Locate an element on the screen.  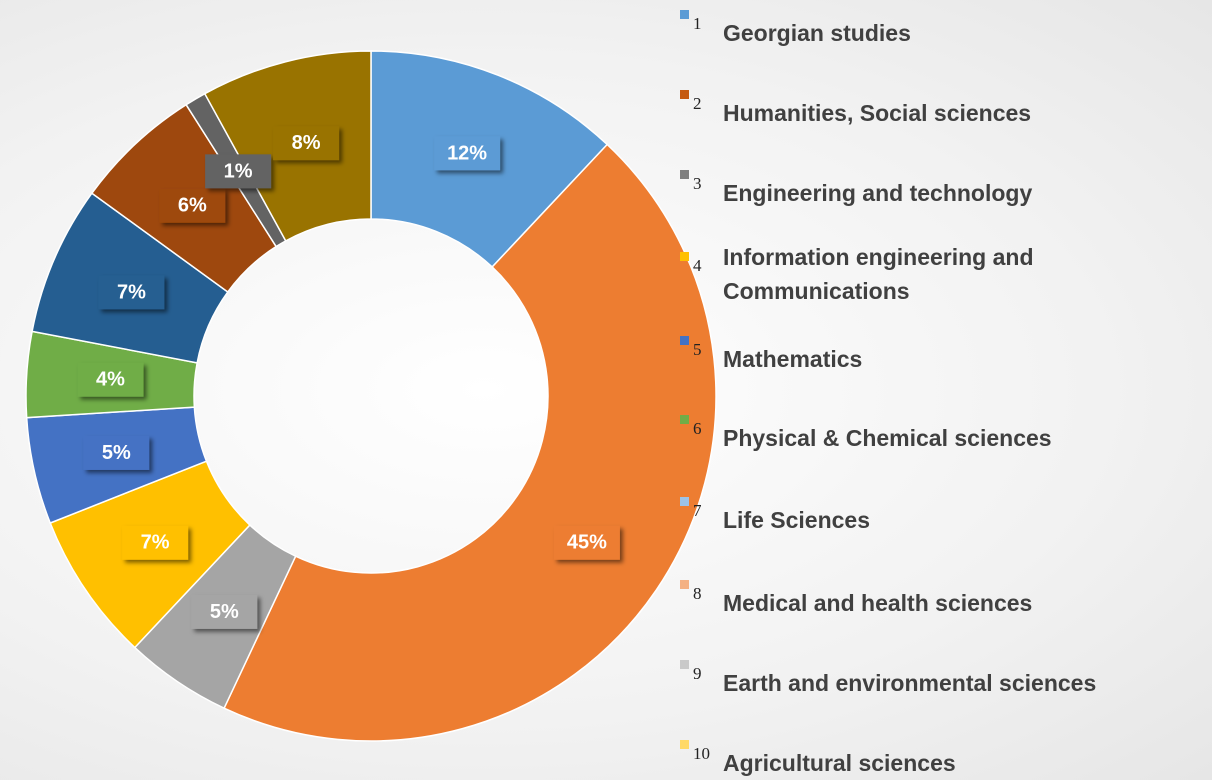
legend-item: 5 Mathematics is located at coordinates (931, 356).